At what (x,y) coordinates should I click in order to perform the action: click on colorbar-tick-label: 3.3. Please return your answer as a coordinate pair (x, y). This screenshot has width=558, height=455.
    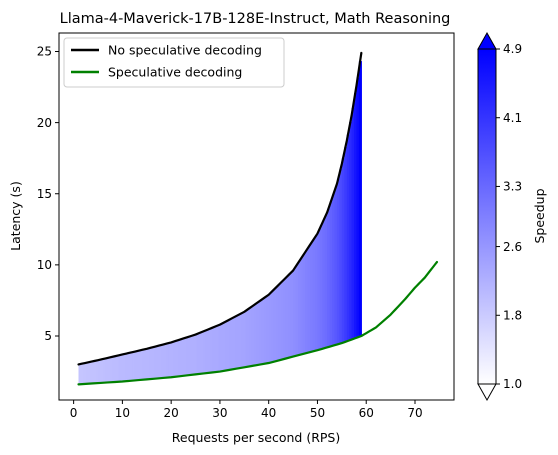
    Looking at the image, I should click on (512, 187).